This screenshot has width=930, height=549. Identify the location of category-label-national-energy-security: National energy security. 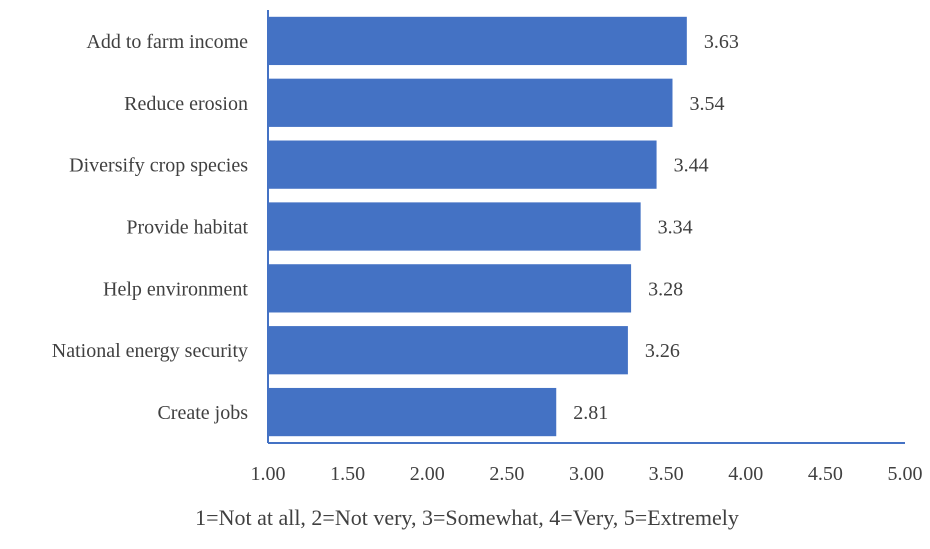
(150, 351).